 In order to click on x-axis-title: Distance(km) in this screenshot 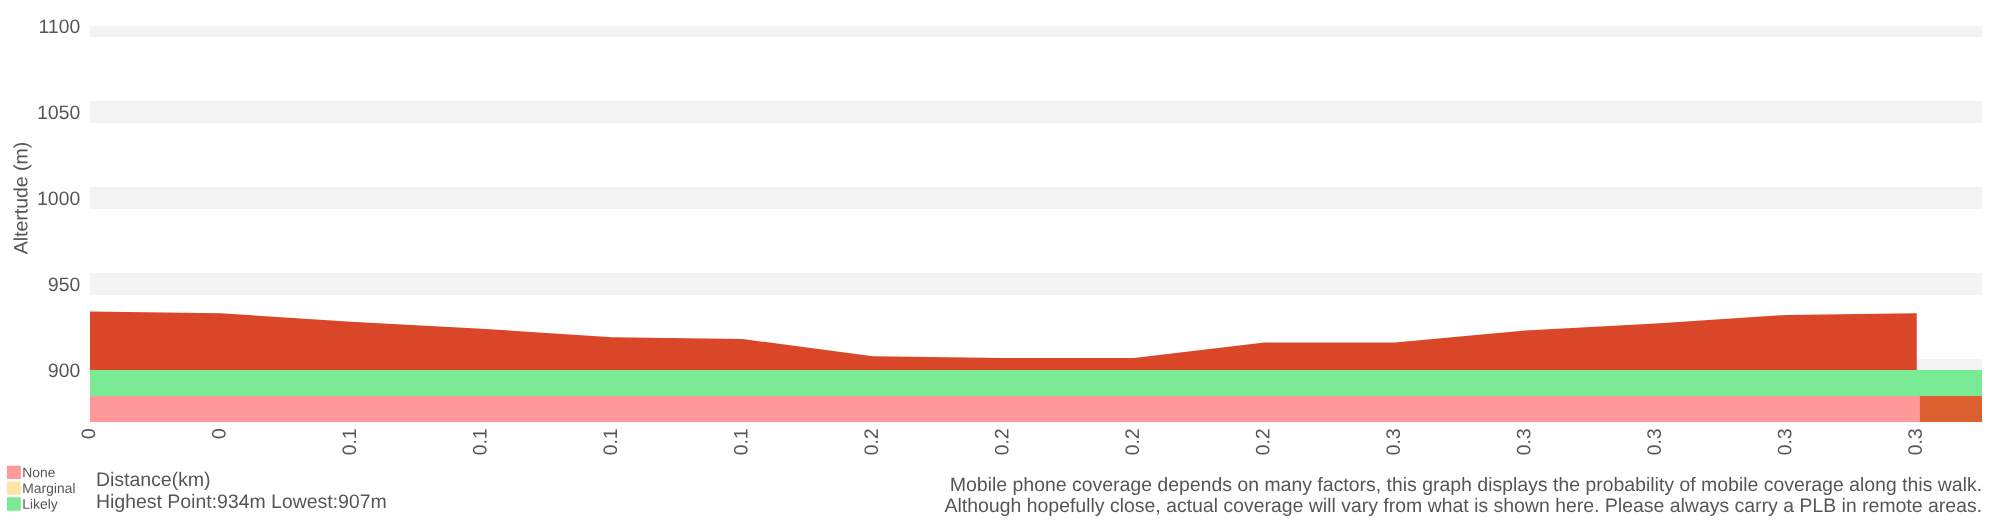, I will do `click(153, 480)`.